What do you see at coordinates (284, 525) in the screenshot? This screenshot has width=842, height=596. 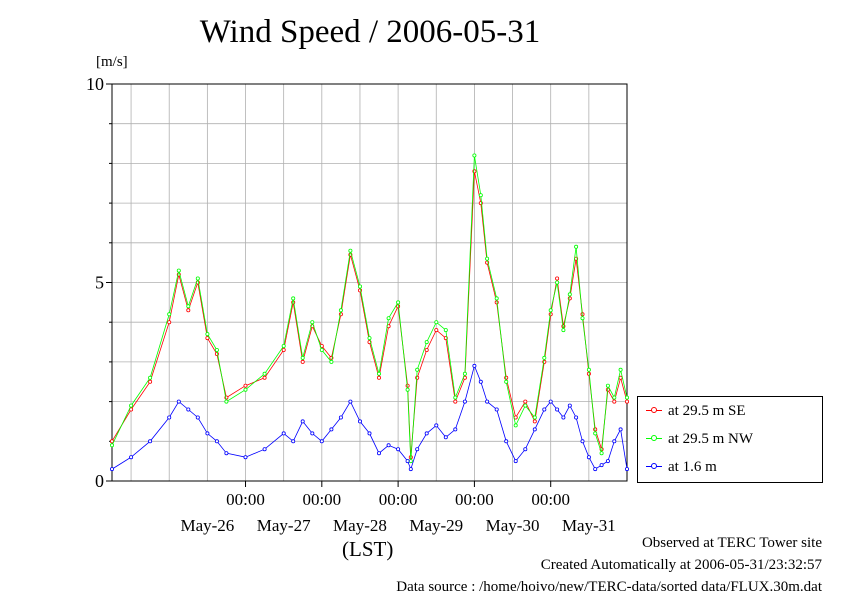 I see `x-date-label: May-27` at bounding box center [284, 525].